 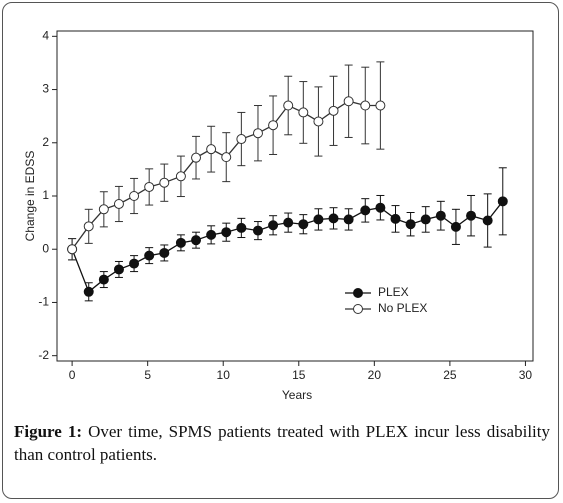 What do you see at coordinates (224, 375) in the screenshot?
I see `x-tick-label: 10` at bounding box center [224, 375].